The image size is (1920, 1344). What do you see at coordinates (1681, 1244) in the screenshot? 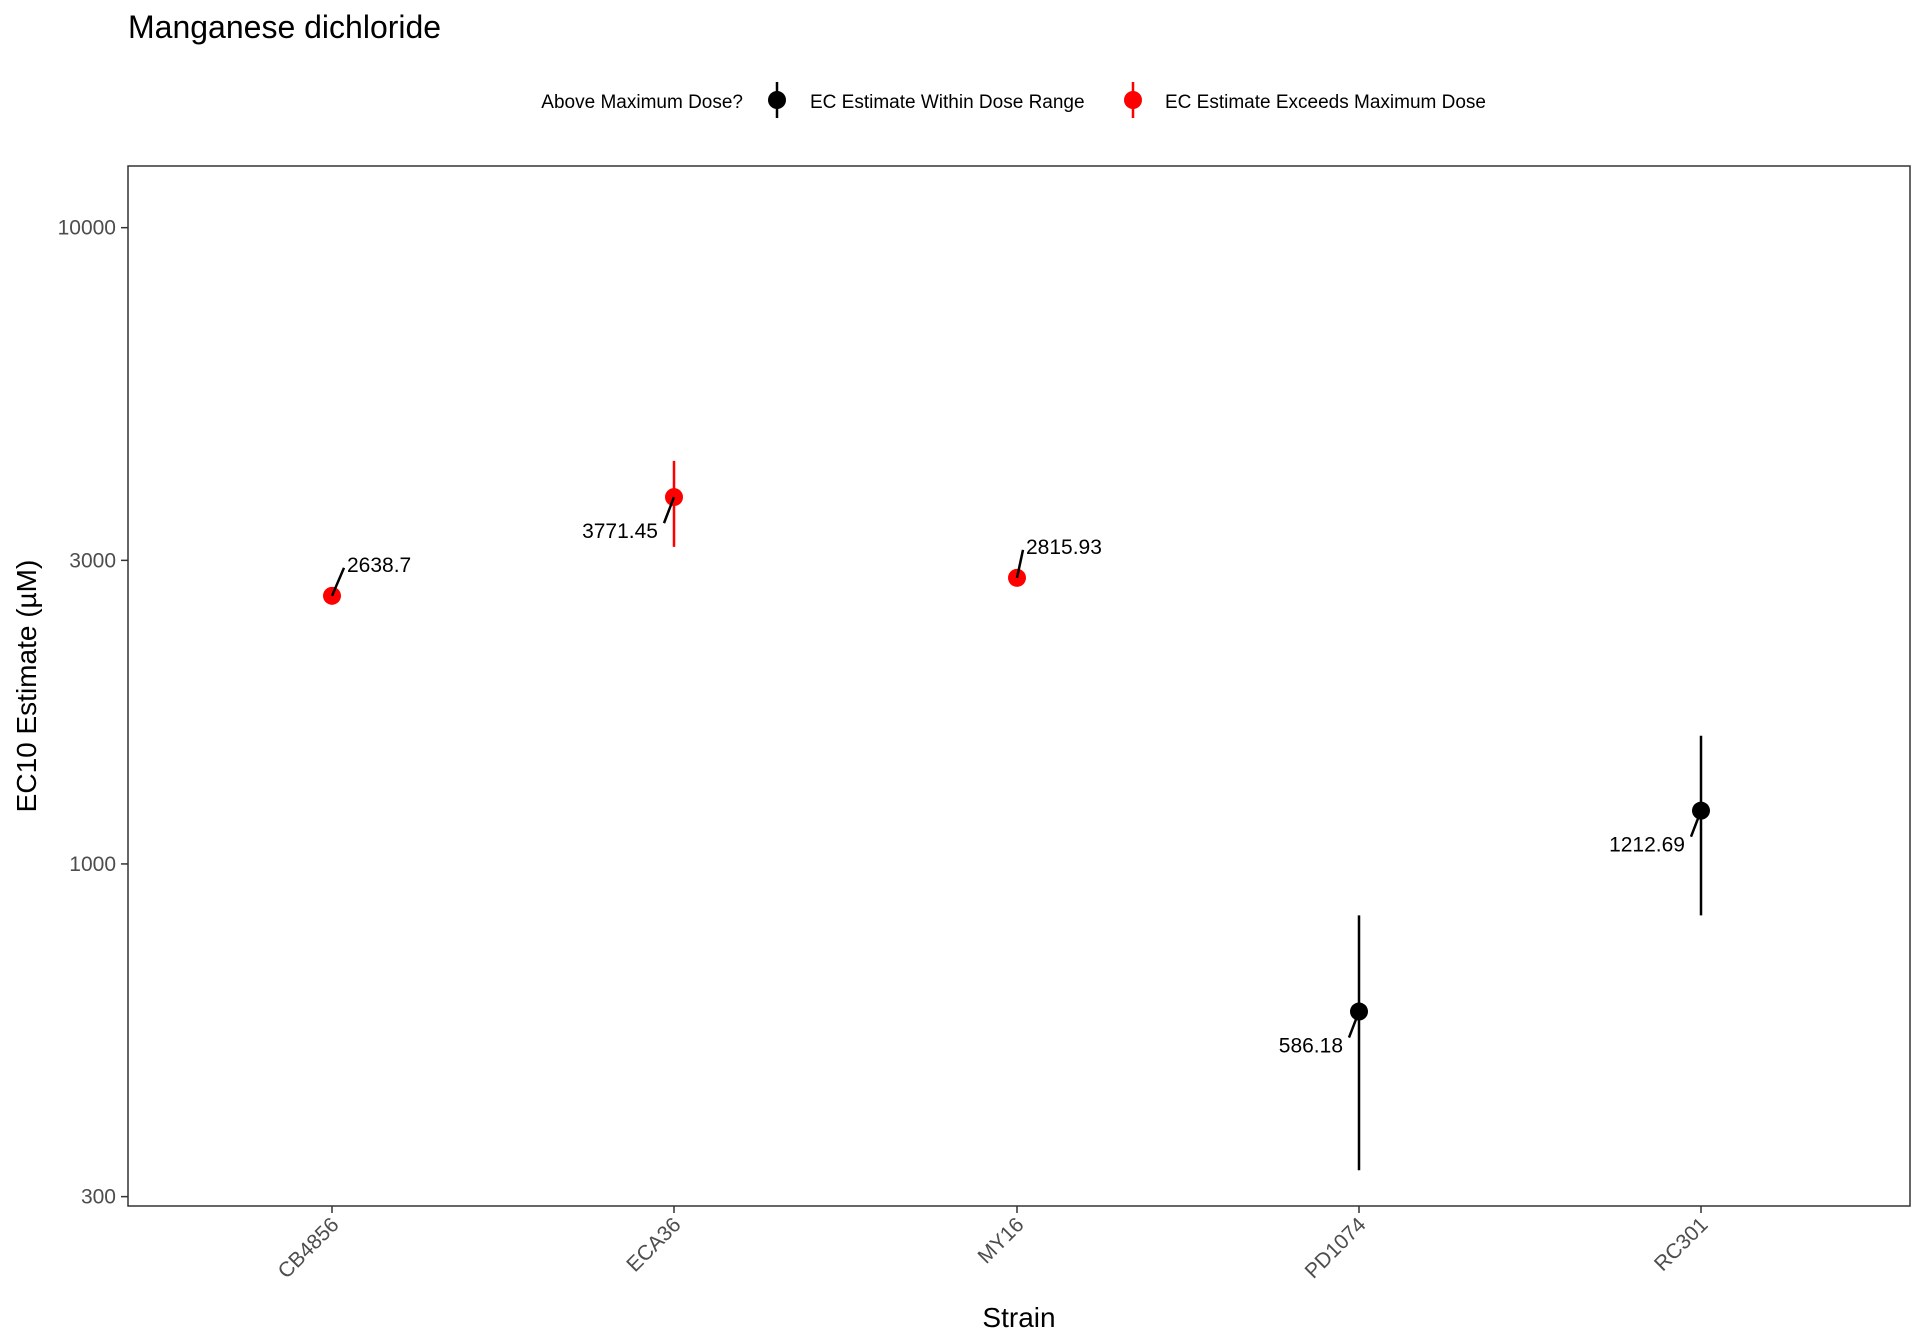
I see `x-tick-label: RC301` at bounding box center [1681, 1244].